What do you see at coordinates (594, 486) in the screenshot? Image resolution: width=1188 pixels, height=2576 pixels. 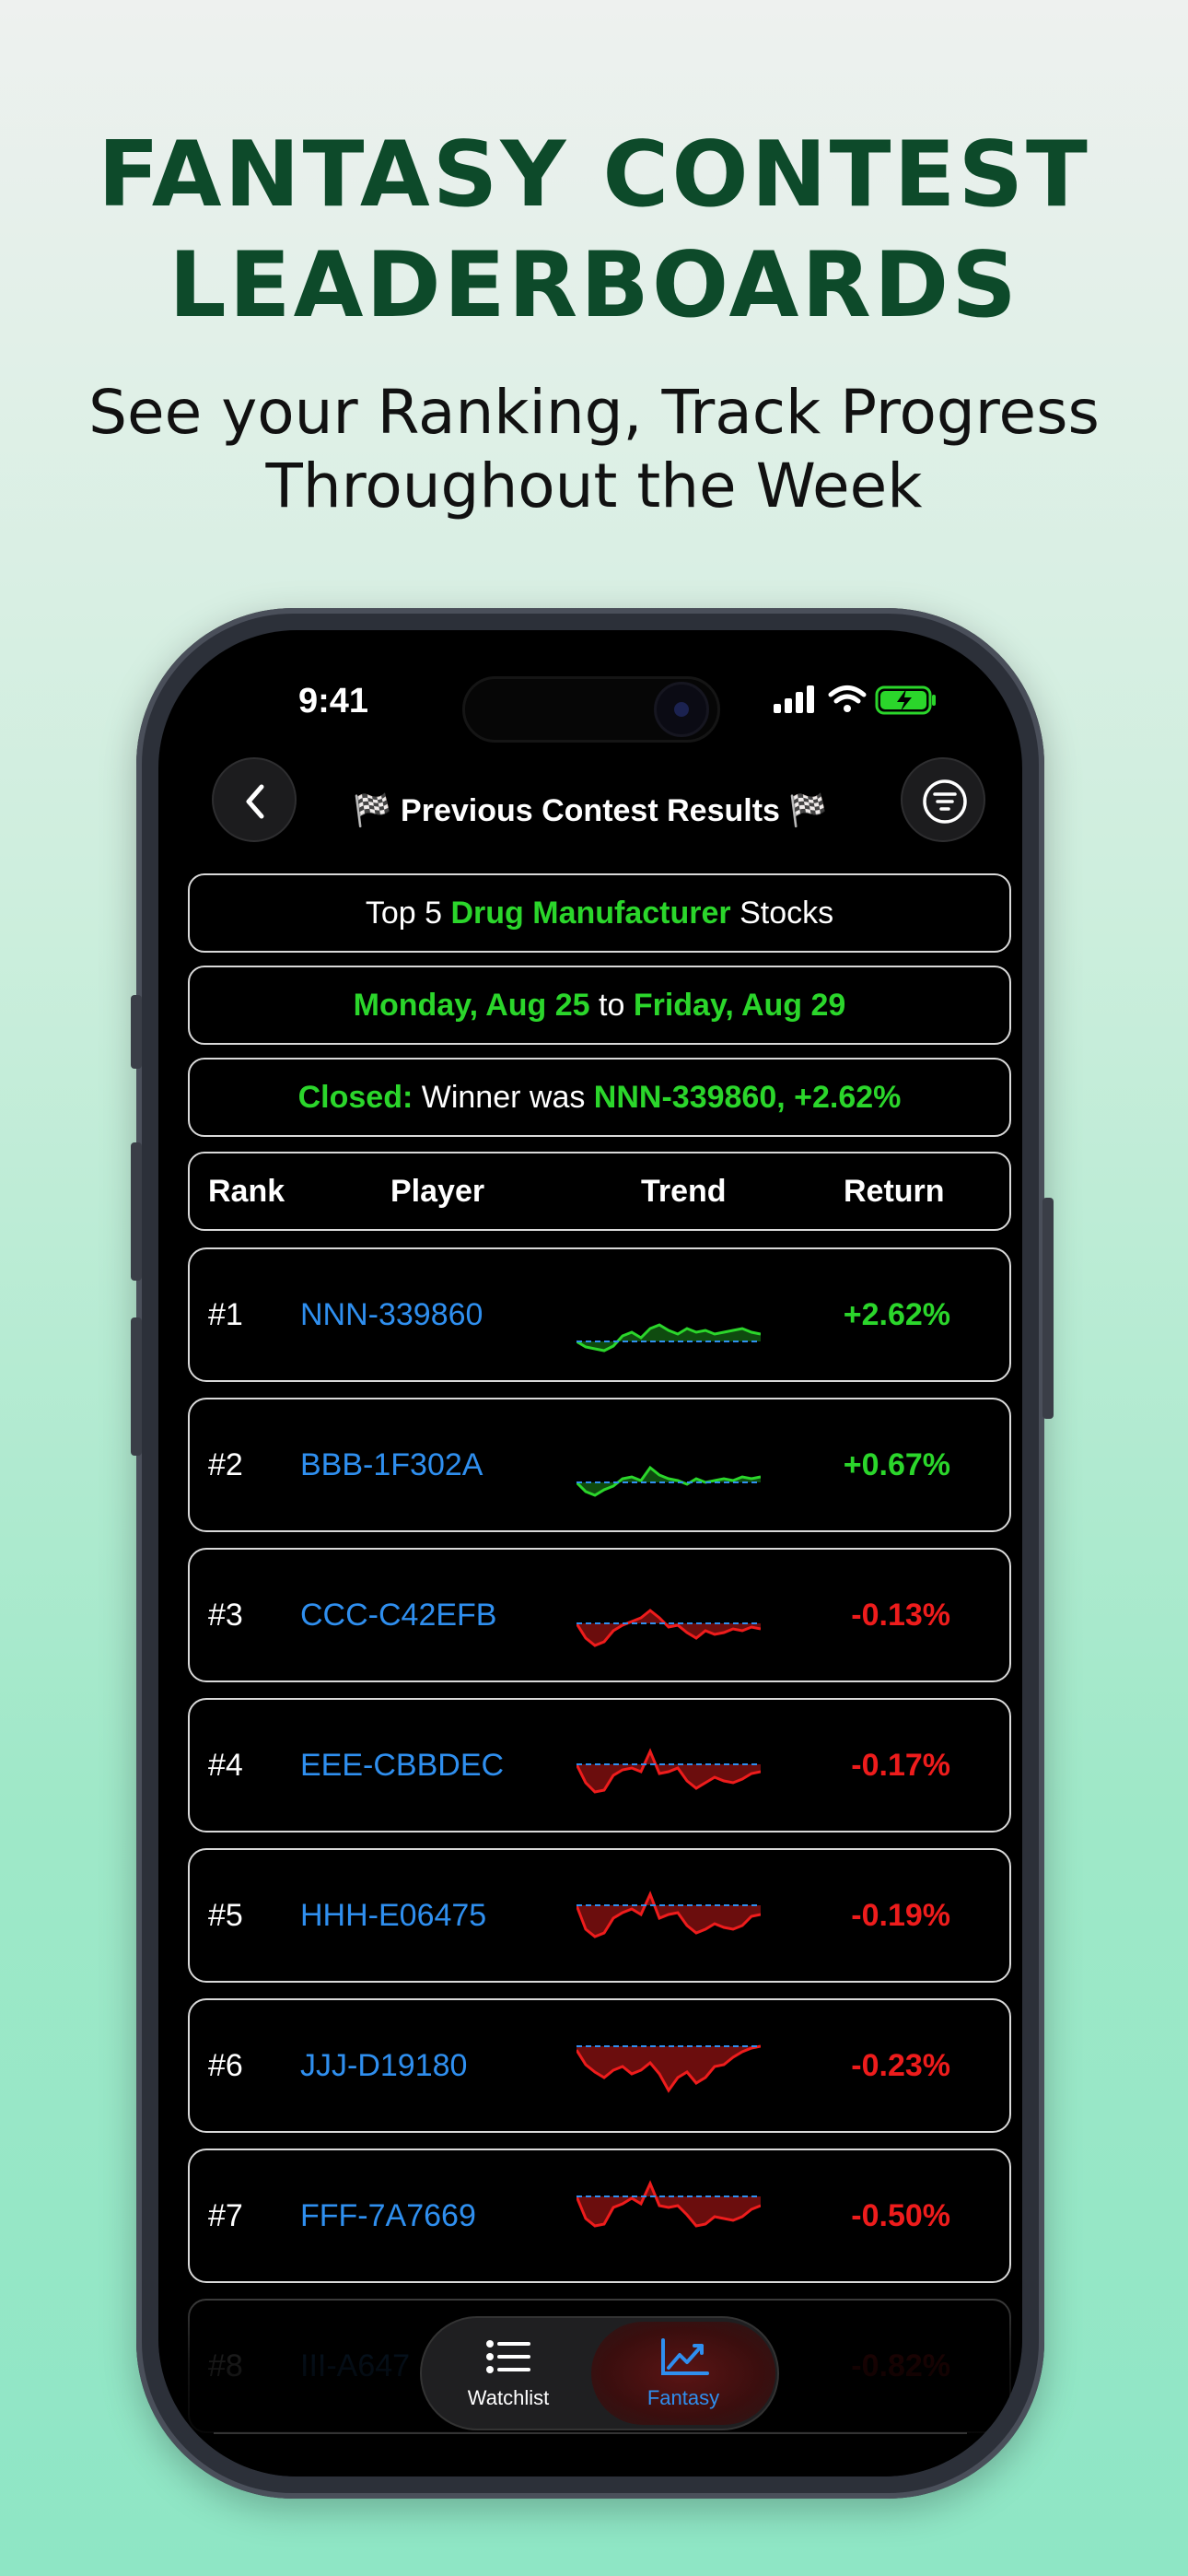 I see `subhead-line-2: Throughout the Week` at bounding box center [594, 486].